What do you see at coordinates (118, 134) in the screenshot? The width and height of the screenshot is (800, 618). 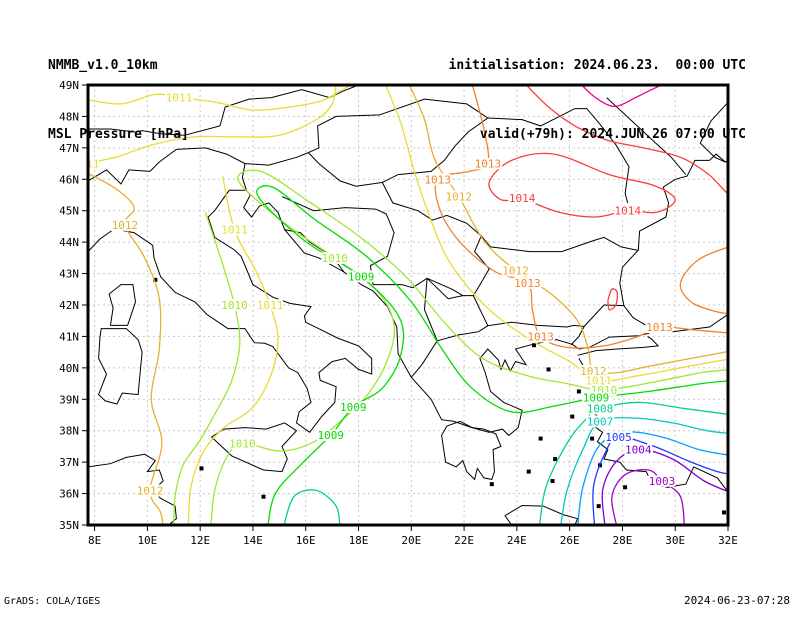 I see `product-title: MSL Pressure [hPa]` at bounding box center [118, 134].